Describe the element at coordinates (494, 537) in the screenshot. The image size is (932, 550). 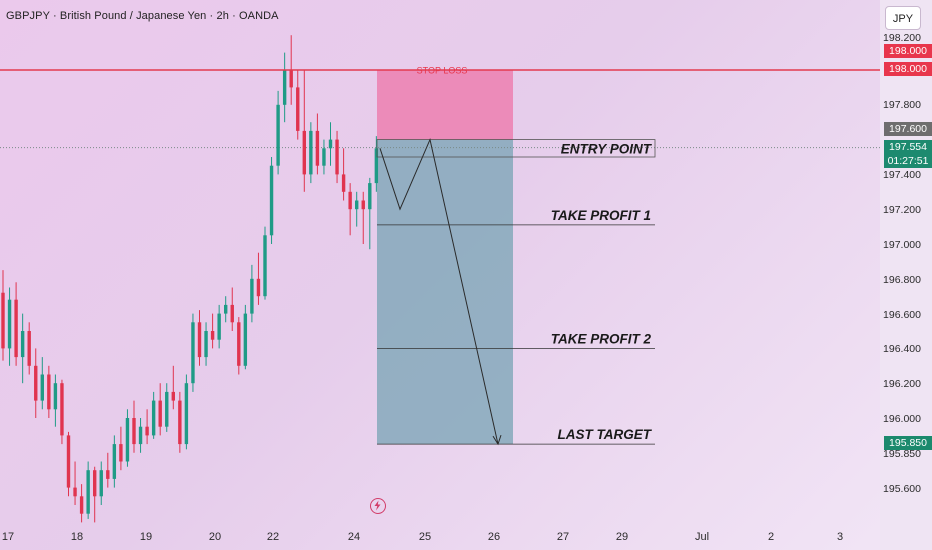
I see `x-tick-label: 26` at that location.